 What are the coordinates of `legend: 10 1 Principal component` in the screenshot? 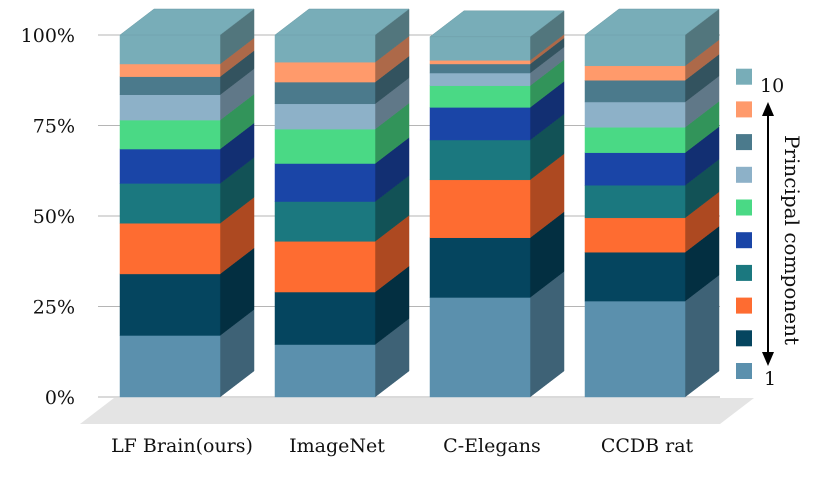 It's located at (770, 229).